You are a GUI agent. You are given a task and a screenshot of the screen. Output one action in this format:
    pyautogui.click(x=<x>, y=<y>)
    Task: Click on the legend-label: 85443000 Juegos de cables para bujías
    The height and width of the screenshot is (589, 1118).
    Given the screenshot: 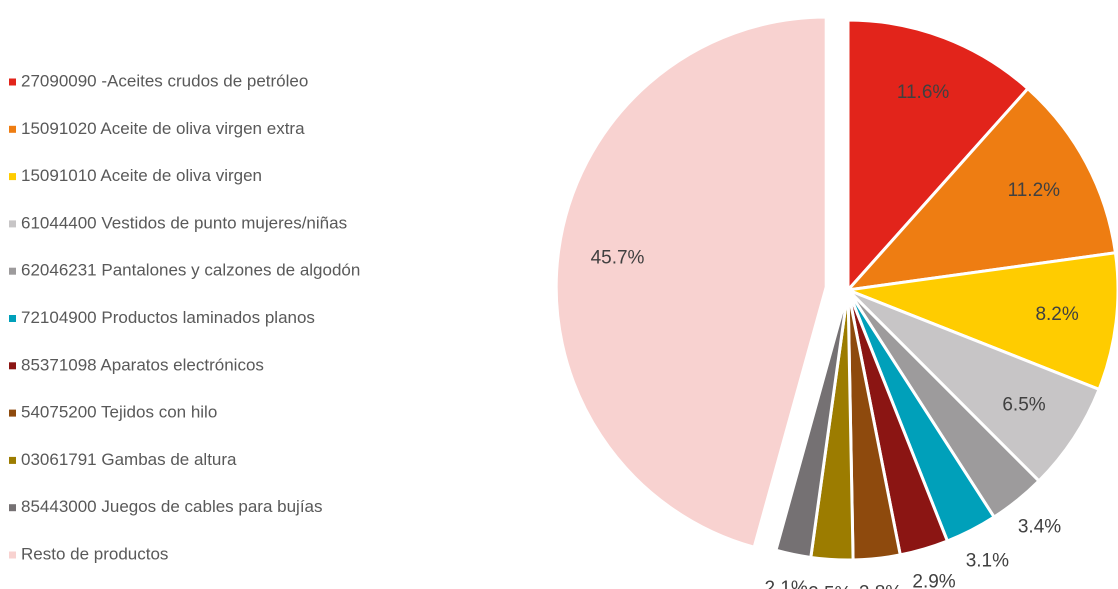 What is the action you would take?
    pyautogui.click(x=172, y=506)
    